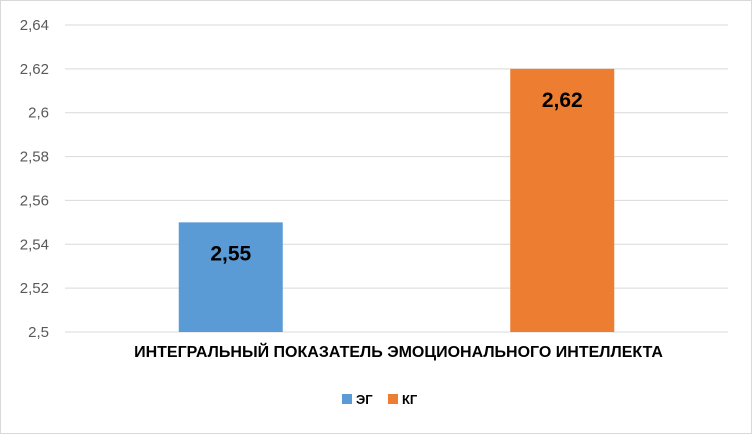 Image resolution: width=752 pixels, height=435 pixels. What do you see at coordinates (38, 332) in the screenshot?
I see `y-tick-label: 2,5` at bounding box center [38, 332].